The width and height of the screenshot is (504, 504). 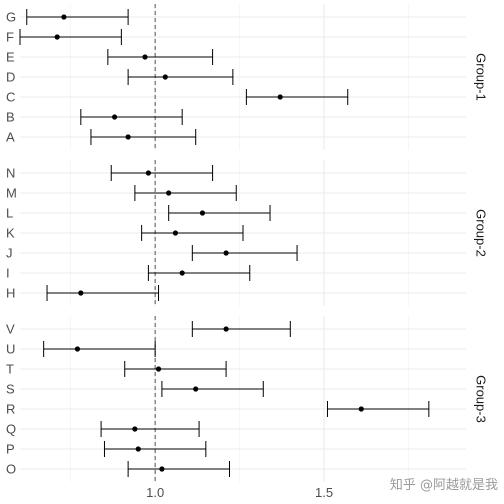 I want to click on point-estimate-P, so click(x=138, y=449).